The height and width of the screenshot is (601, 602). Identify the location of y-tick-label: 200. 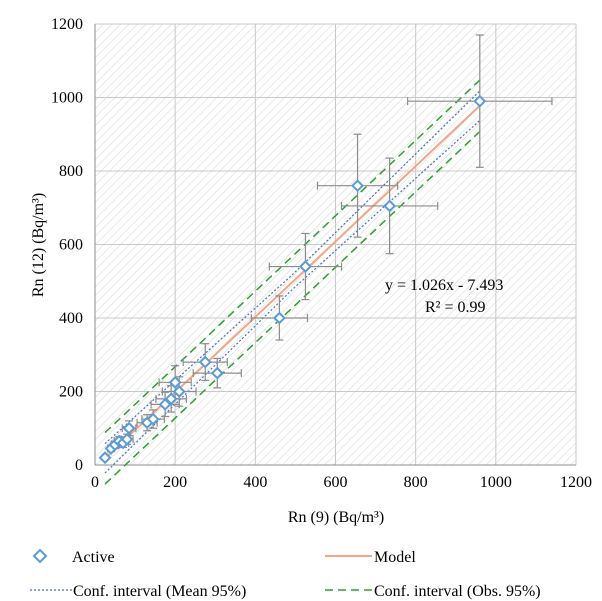
(71, 392).